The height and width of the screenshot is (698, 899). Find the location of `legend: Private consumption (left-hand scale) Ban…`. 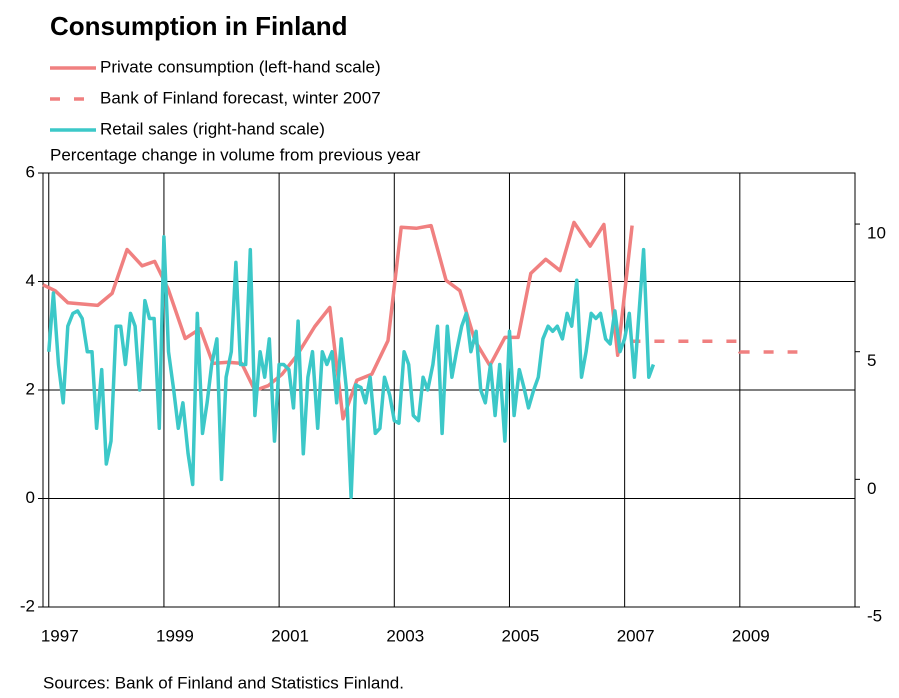

legend: Private consumption (left-hand scale) Ban… is located at coordinates (215, 97).